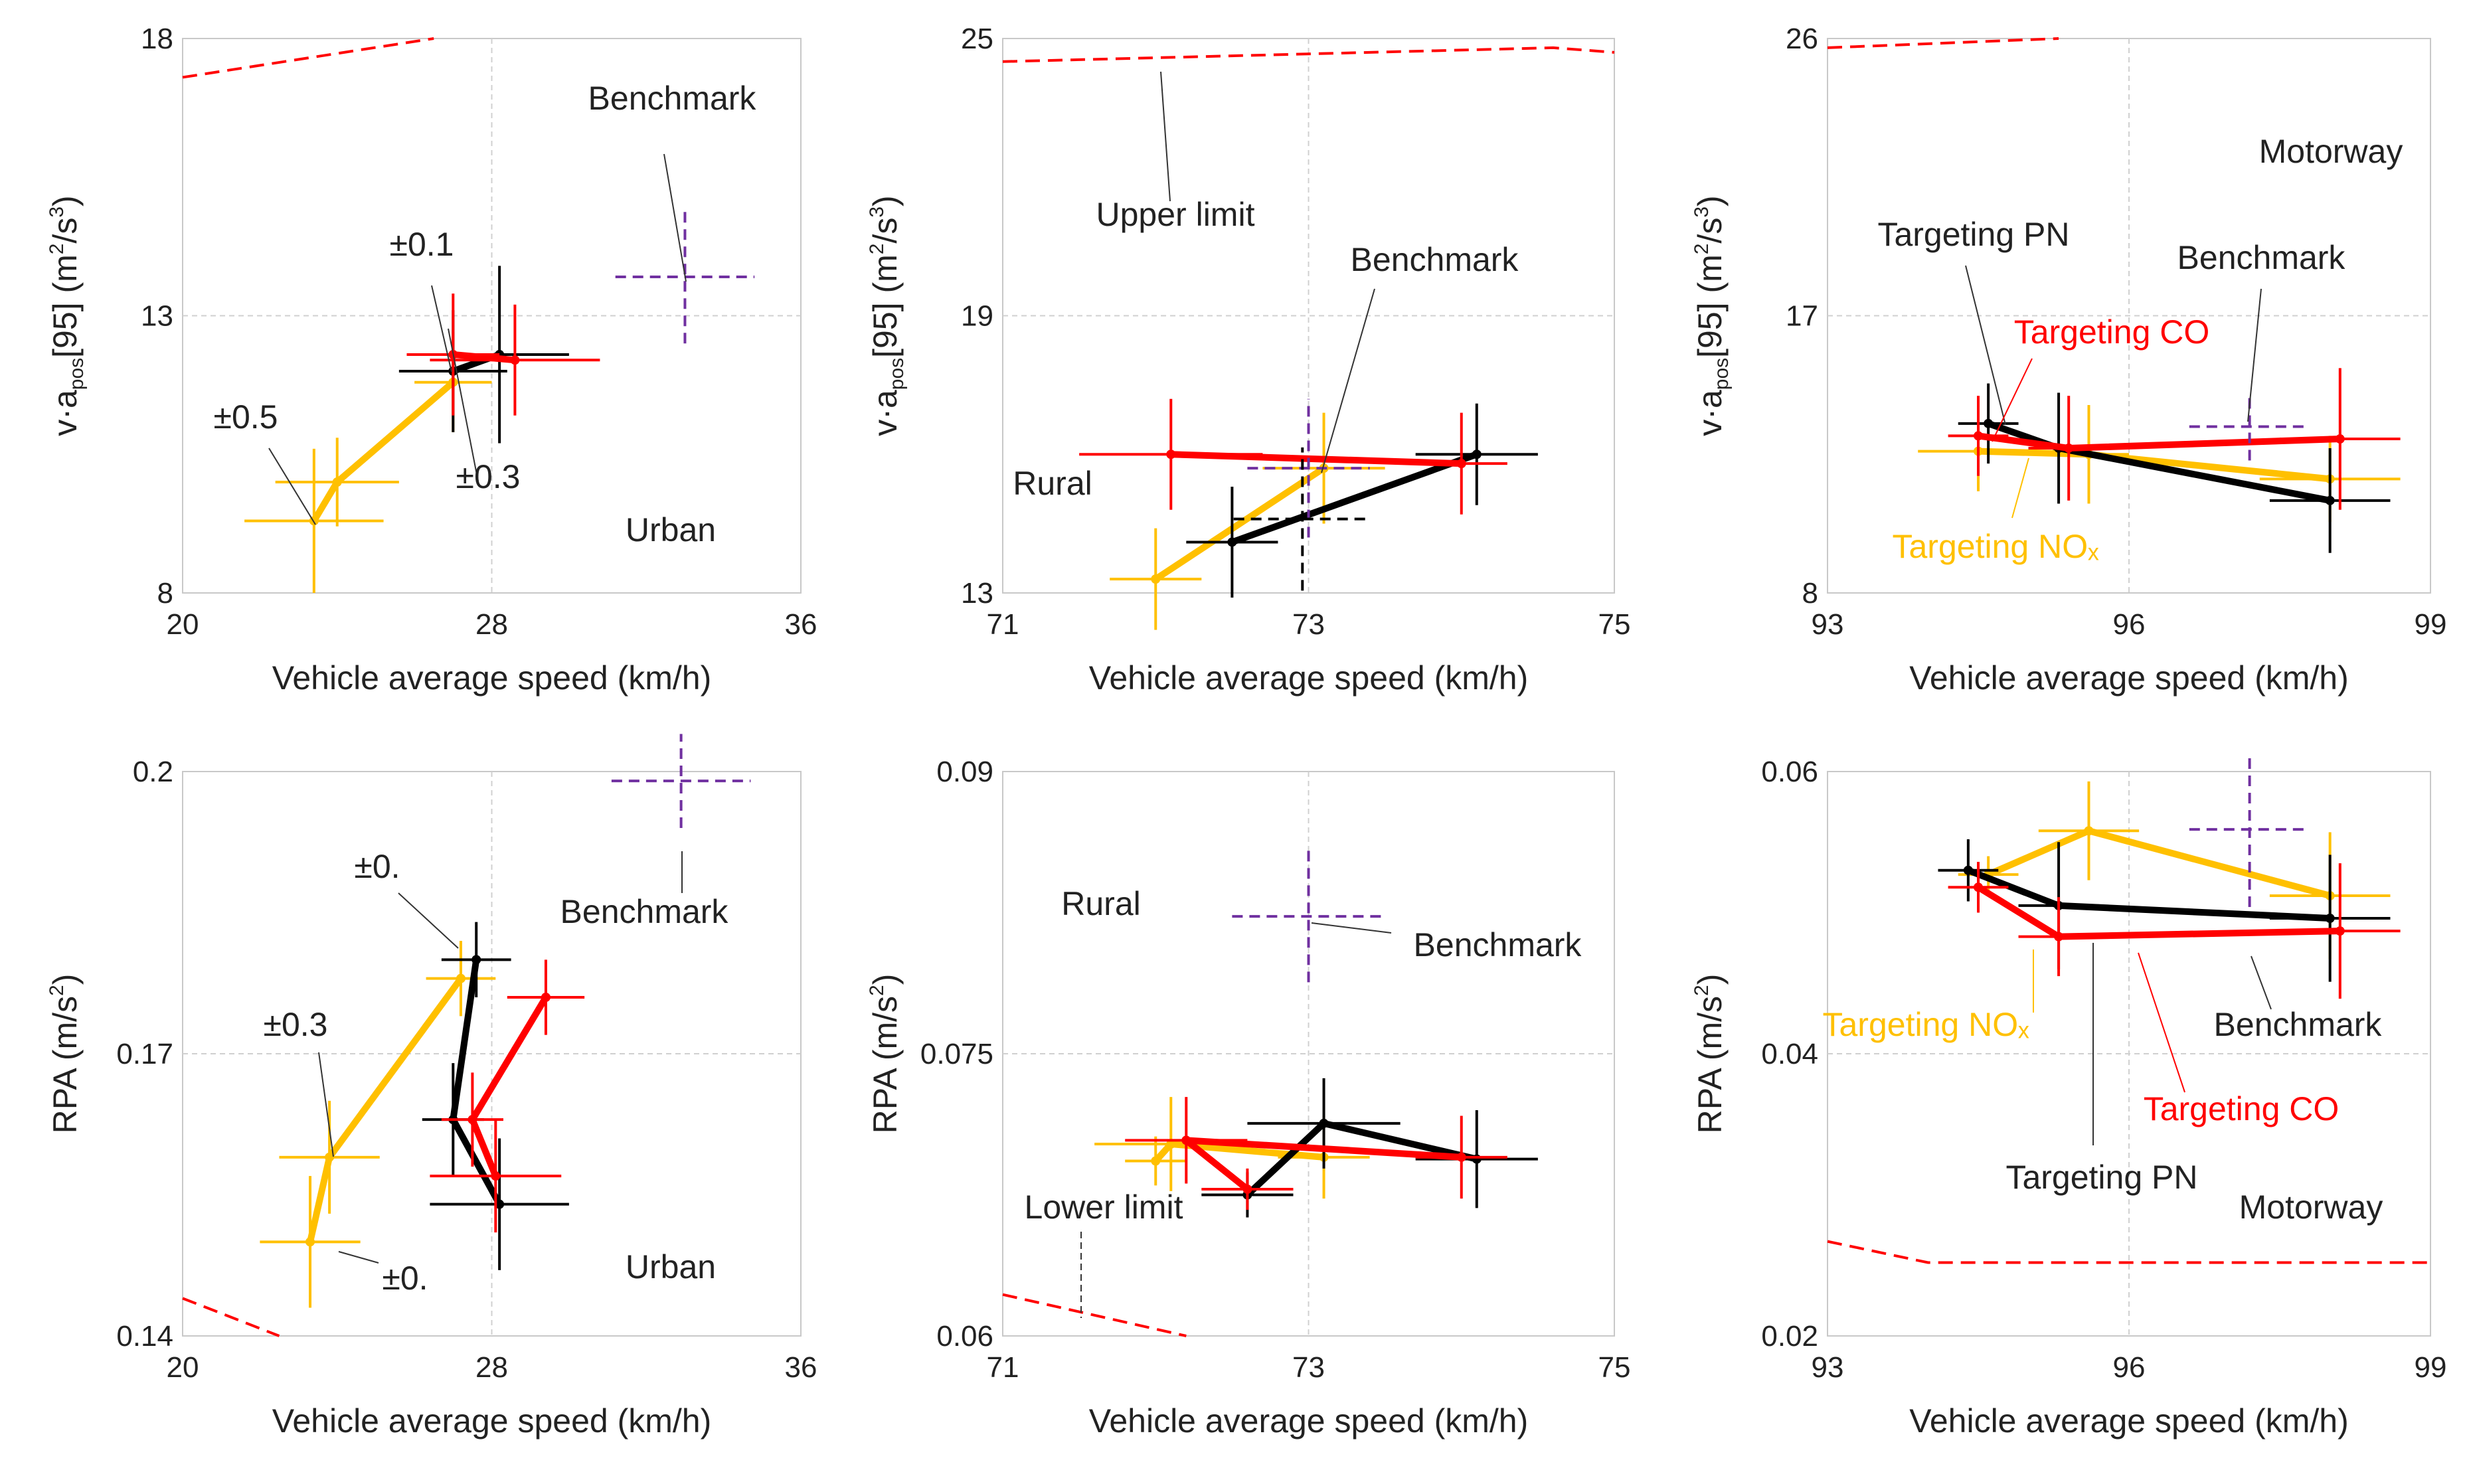  What do you see at coordinates (1802, 39) in the screenshot?
I see `y-tick-label: 26` at bounding box center [1802, 39].